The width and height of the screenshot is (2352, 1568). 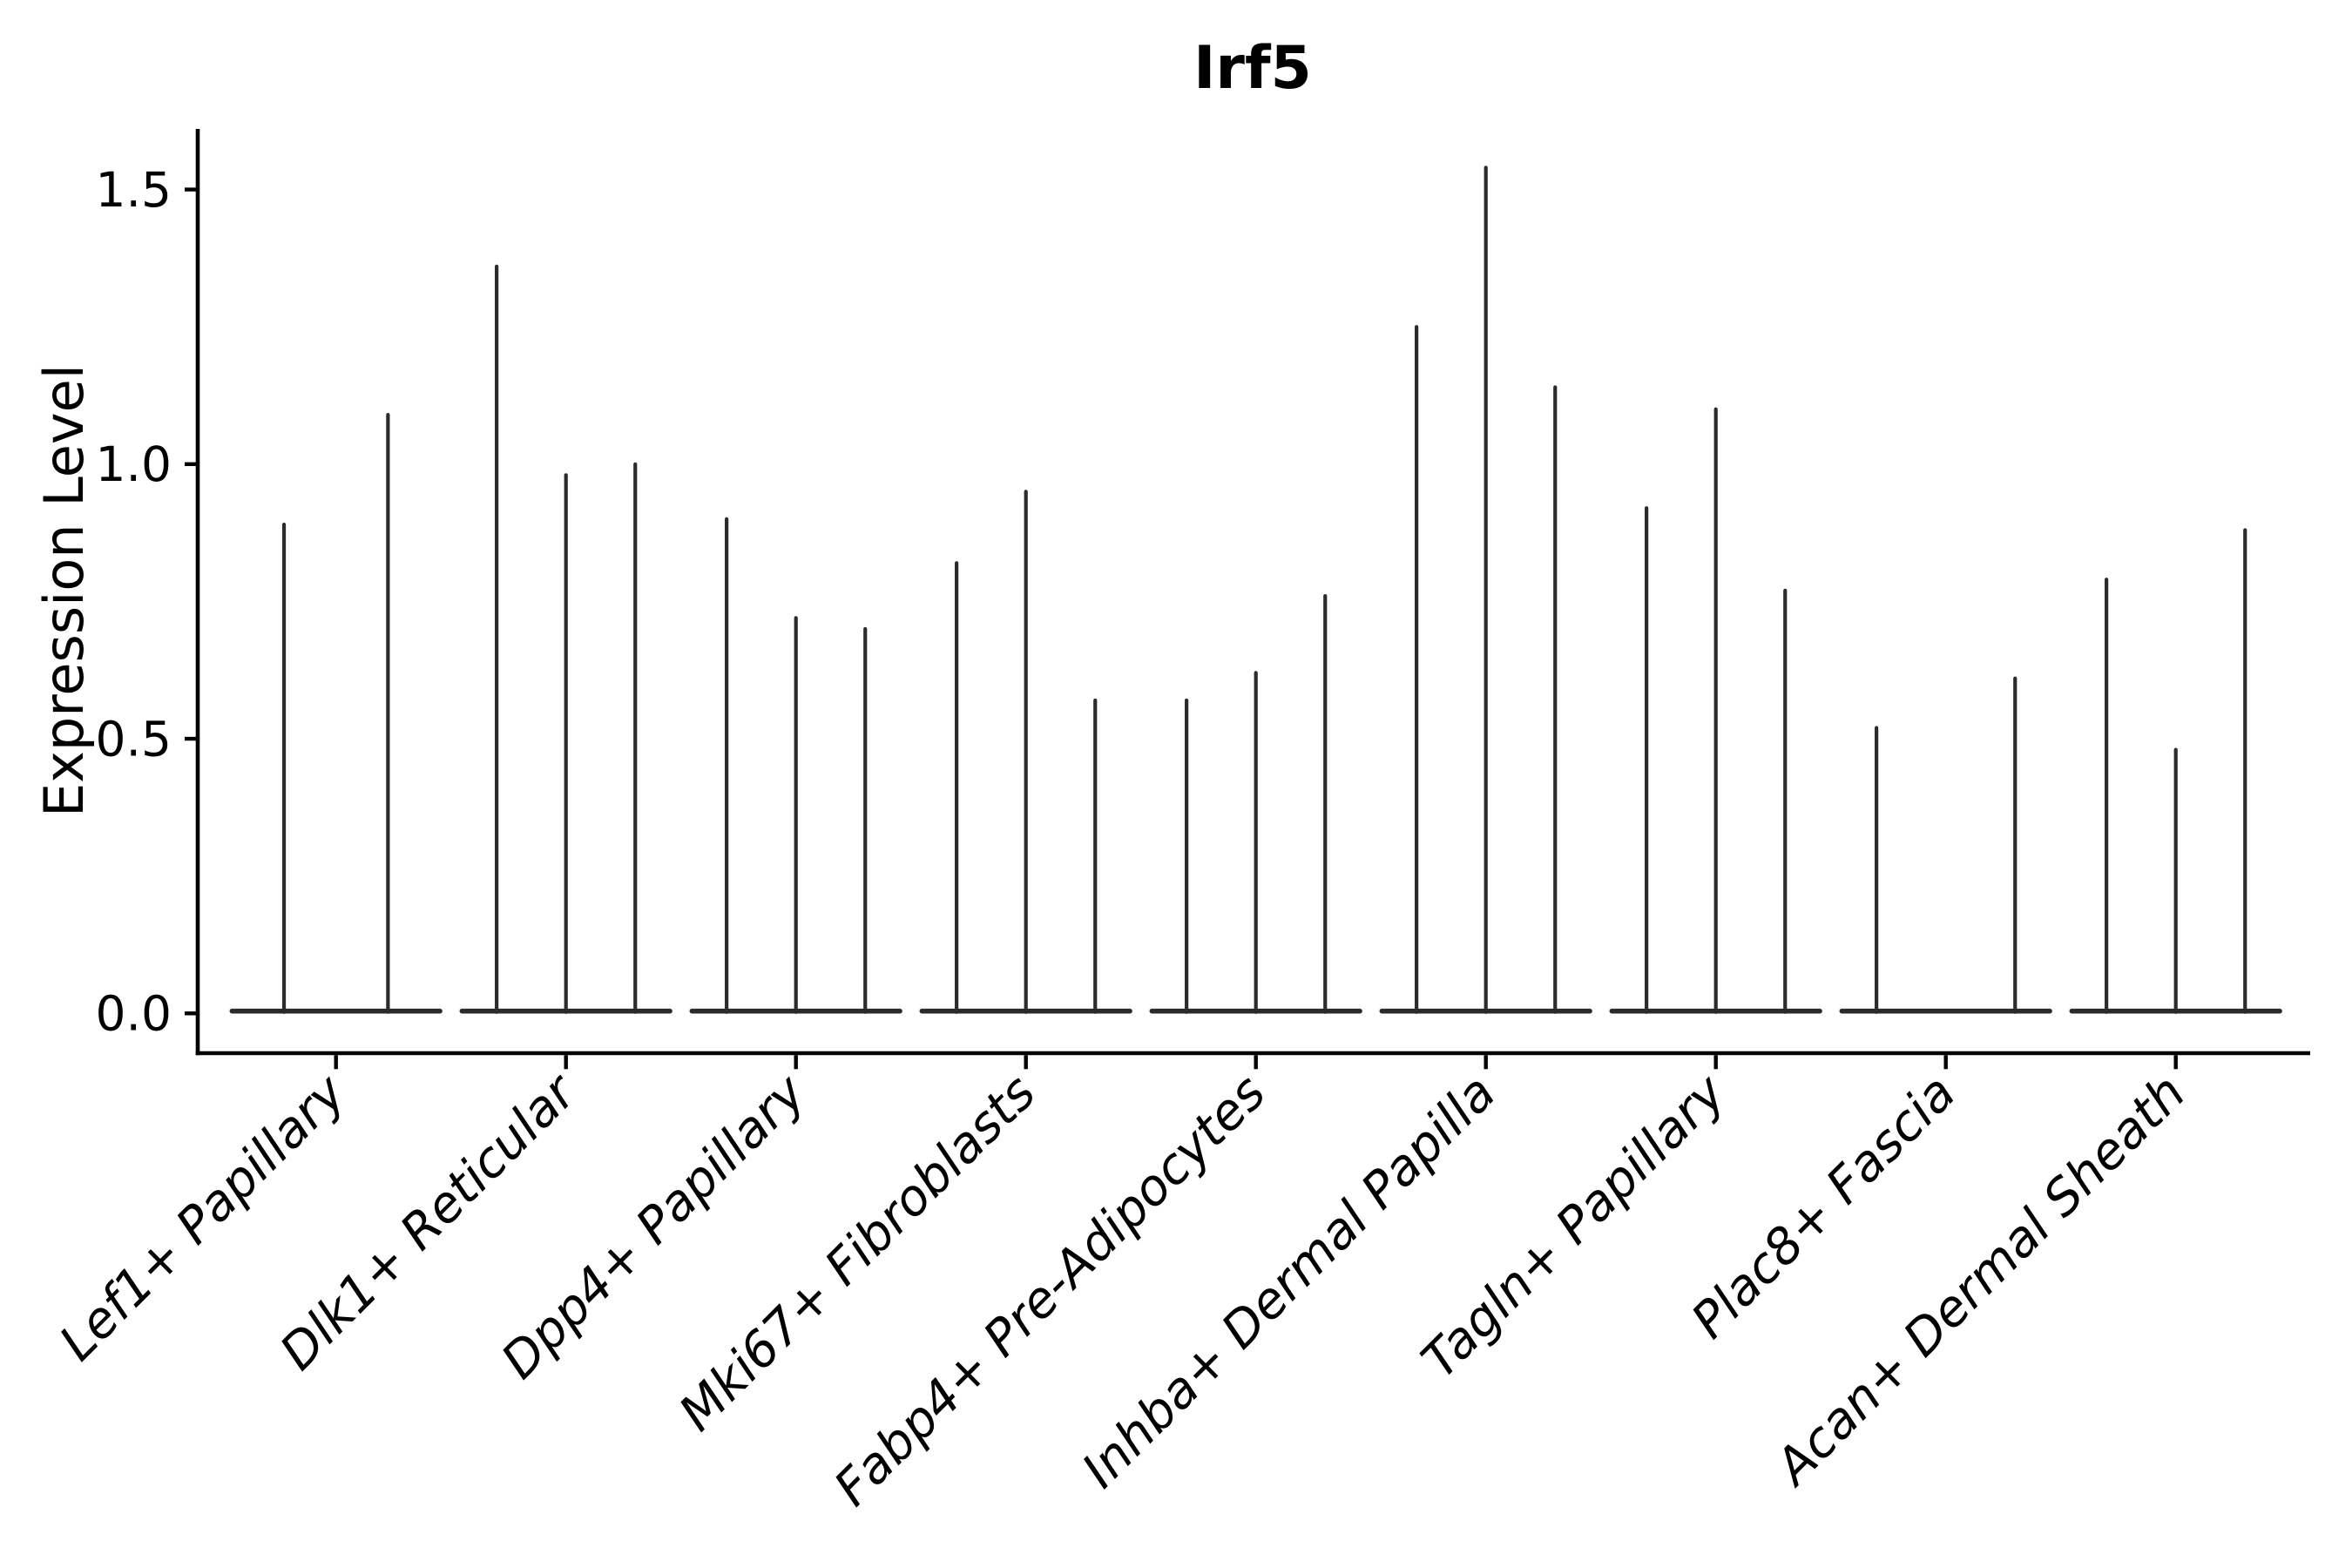 I want to click on plot-title: Irf5, so click(x=1252, y=68).